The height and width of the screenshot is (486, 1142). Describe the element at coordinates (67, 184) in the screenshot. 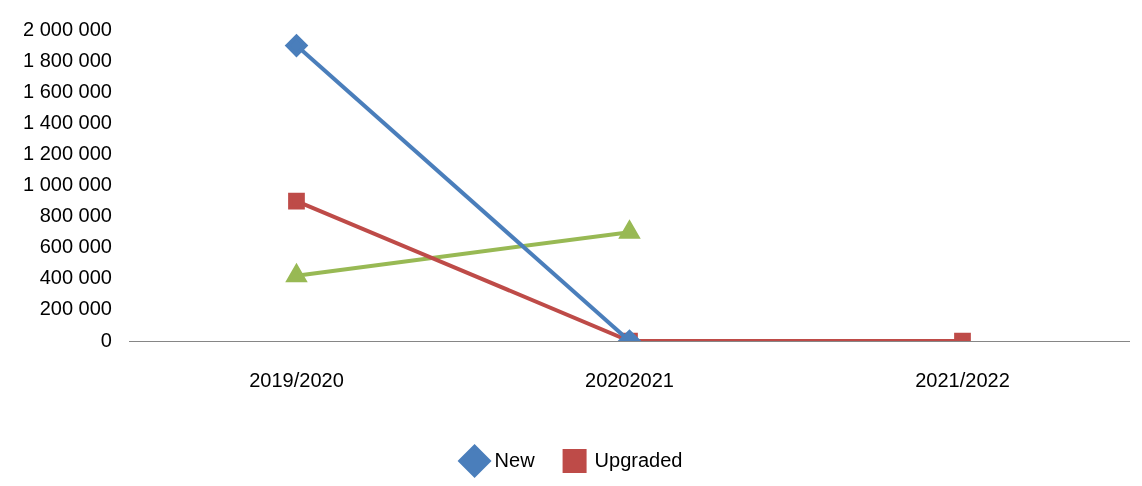

I see `y-tick-label: 1 000 000` at that location.